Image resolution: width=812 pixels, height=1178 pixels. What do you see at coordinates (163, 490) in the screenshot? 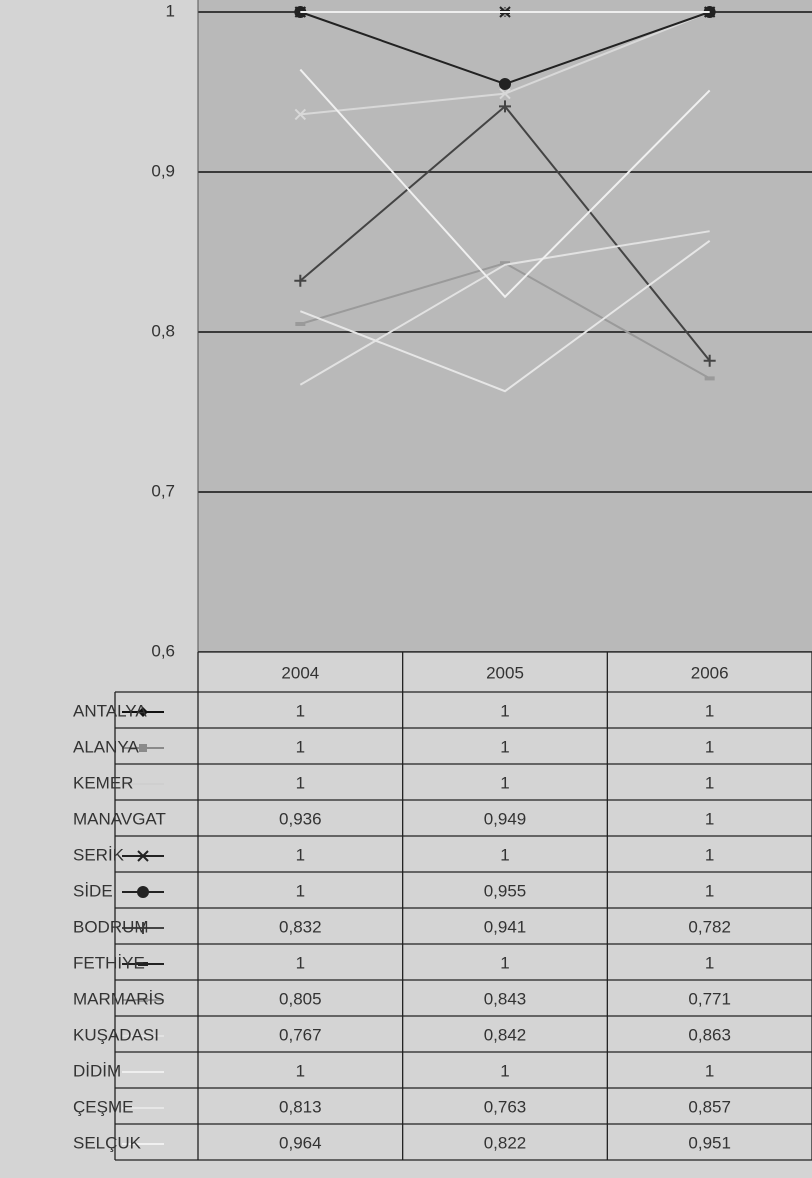
I see `y-tick-label: 0,7` at bounding box center [163, 490].